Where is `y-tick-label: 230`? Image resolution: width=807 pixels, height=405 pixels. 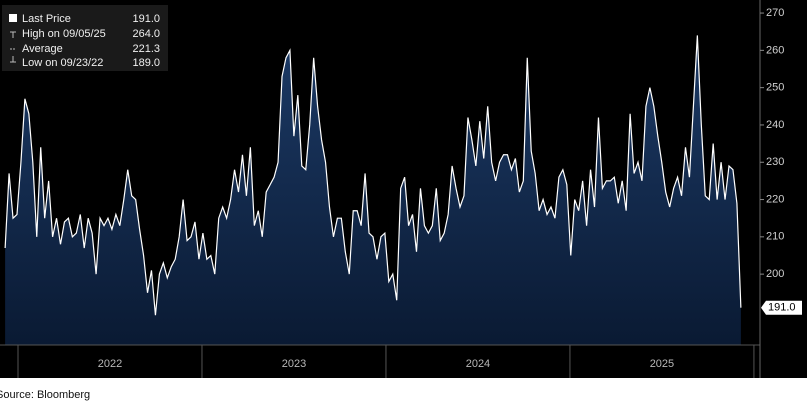
y-tick-label: 230 is located at coordinates (775, 162).